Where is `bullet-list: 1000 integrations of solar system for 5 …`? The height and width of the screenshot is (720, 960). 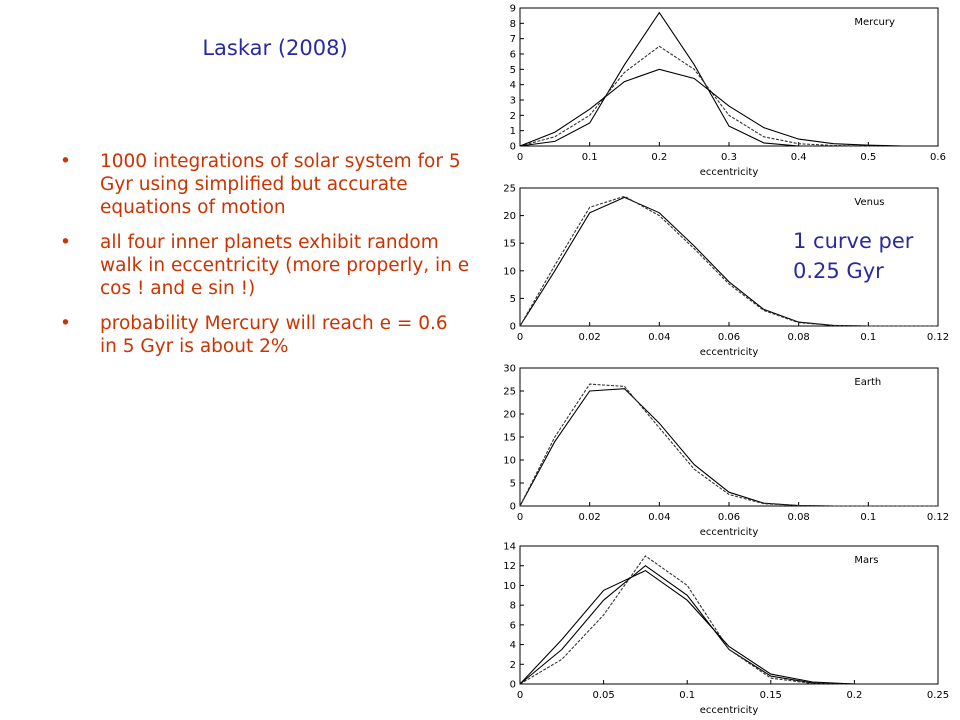 bullet-list: 1000 integrations of solar system for 5 … is located at coordinates (265, 260).